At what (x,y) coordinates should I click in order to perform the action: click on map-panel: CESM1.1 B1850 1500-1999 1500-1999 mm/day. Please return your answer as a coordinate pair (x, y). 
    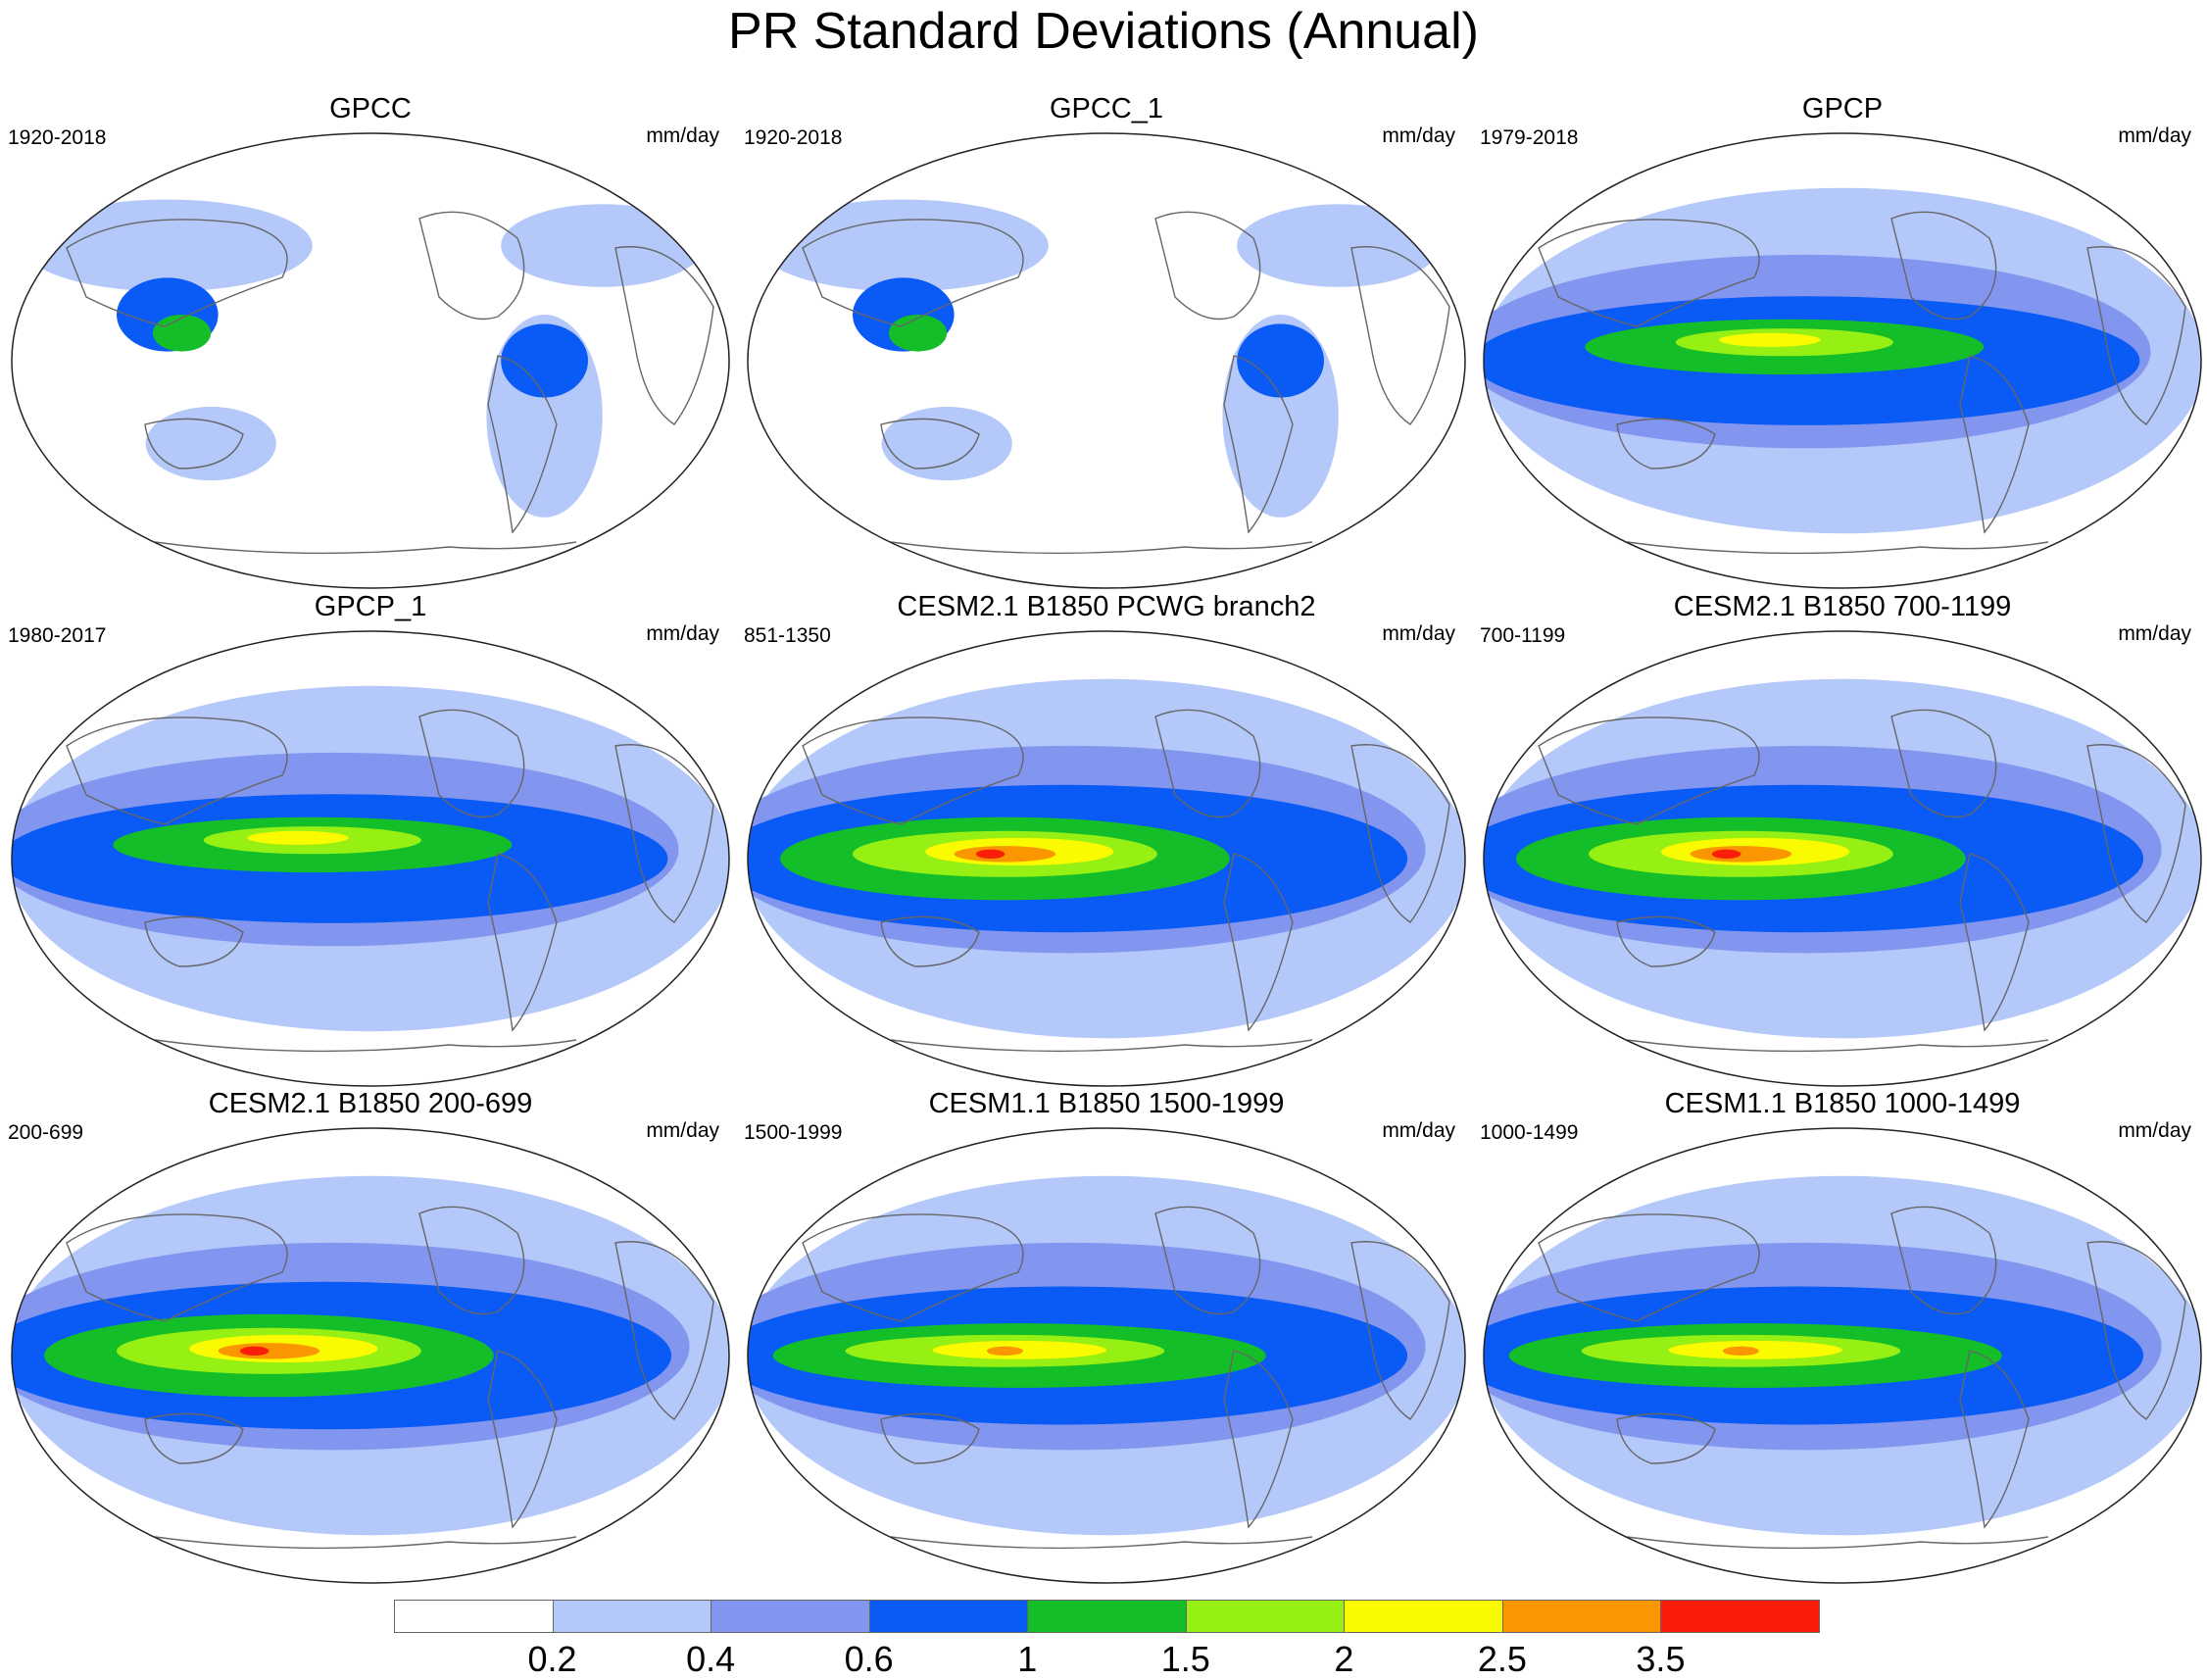
    Looking at the image, I should click on (1106, 1336).